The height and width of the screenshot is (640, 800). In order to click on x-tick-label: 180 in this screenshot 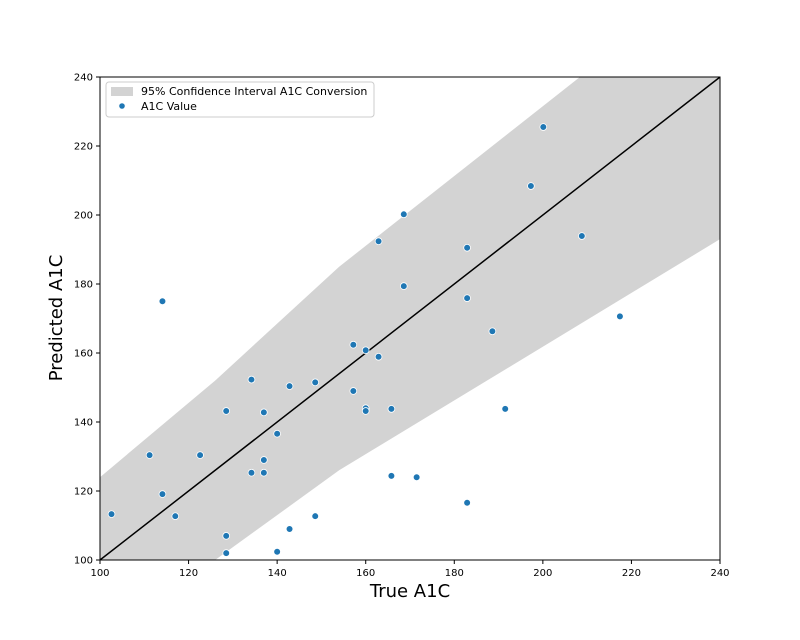, I will do `click(454, 573)`.